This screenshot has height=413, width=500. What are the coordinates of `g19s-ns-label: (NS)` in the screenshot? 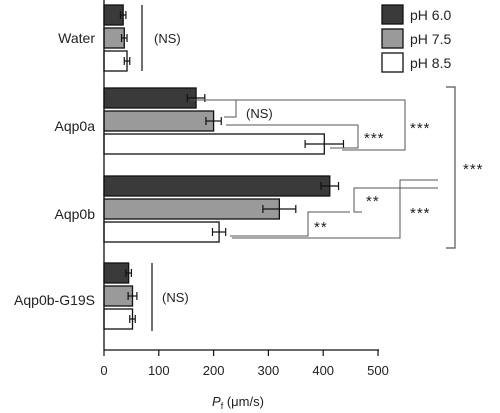 It's located at (175, 297).